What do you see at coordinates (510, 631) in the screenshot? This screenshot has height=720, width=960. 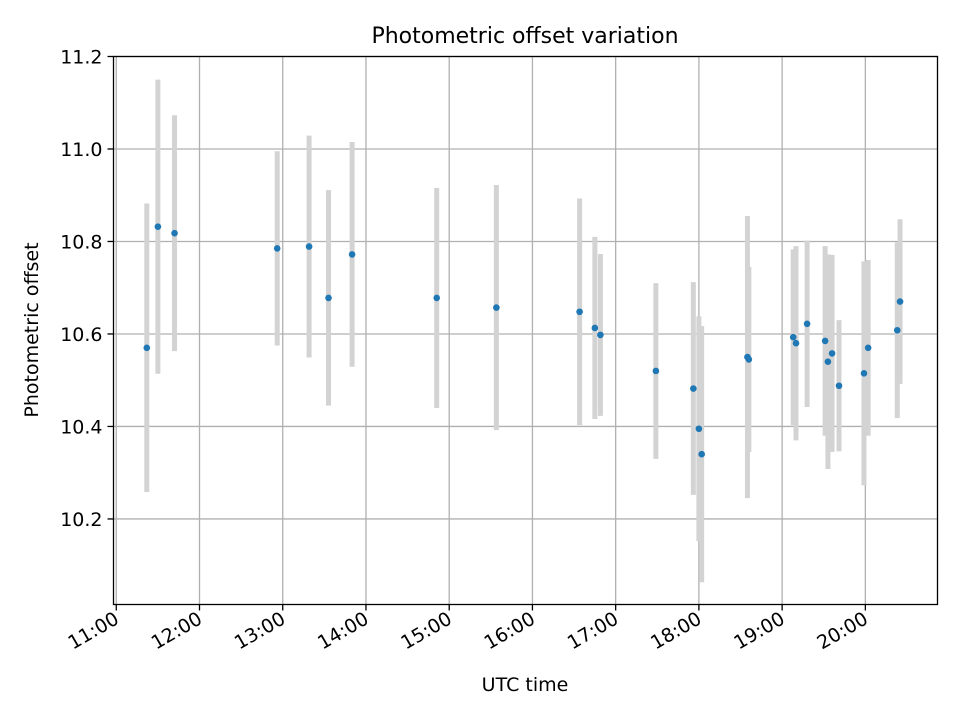 I see `x-tick-label: 16:00` at bounding box center [510, 631].